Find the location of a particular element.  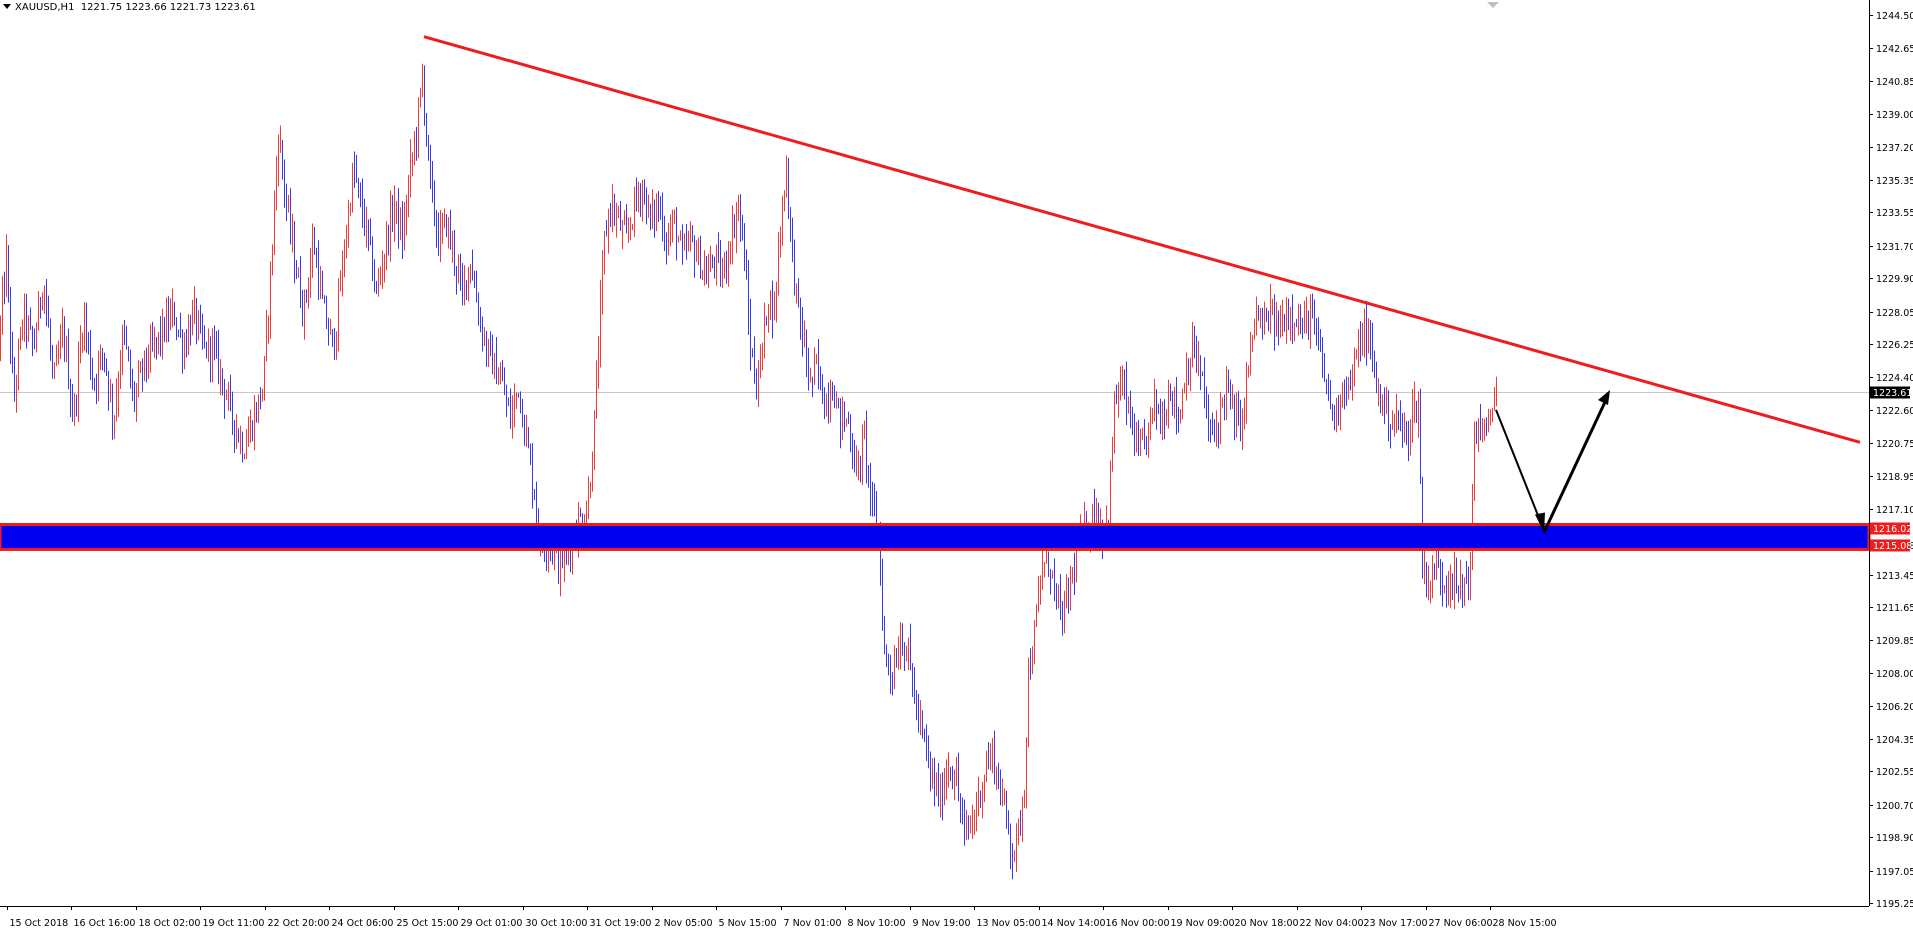

time-tick-label: 8 Nov 10:00 is located at coordinates (877, 923).